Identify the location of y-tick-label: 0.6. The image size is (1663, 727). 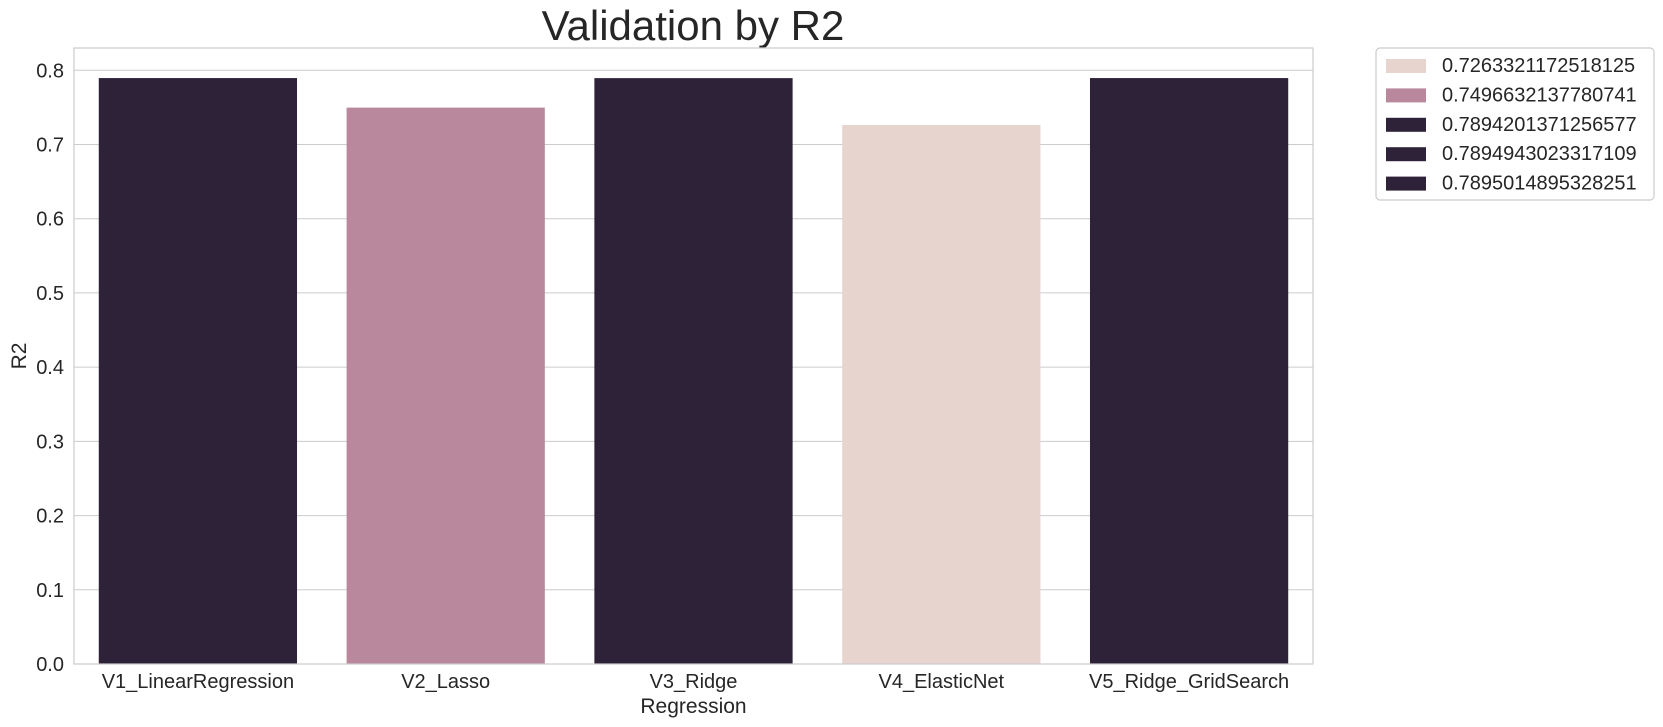
(50, 220).